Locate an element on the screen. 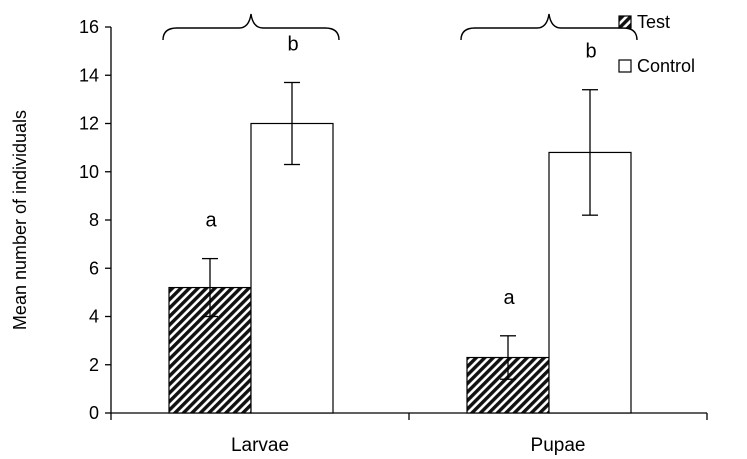 The image size is (747, 459). y-axis-label: Mean number of individuals is located at coordinates (20, 220).